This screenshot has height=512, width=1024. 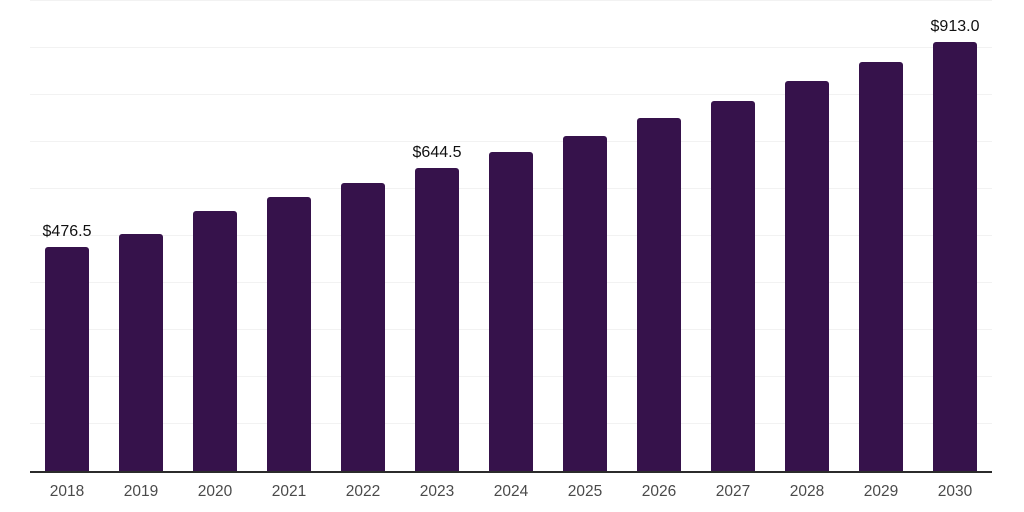 What do you see at coordinates (363, 491) in the screenshot?
I see `x-tick-label: 2022` at bounding box center [363, 491].